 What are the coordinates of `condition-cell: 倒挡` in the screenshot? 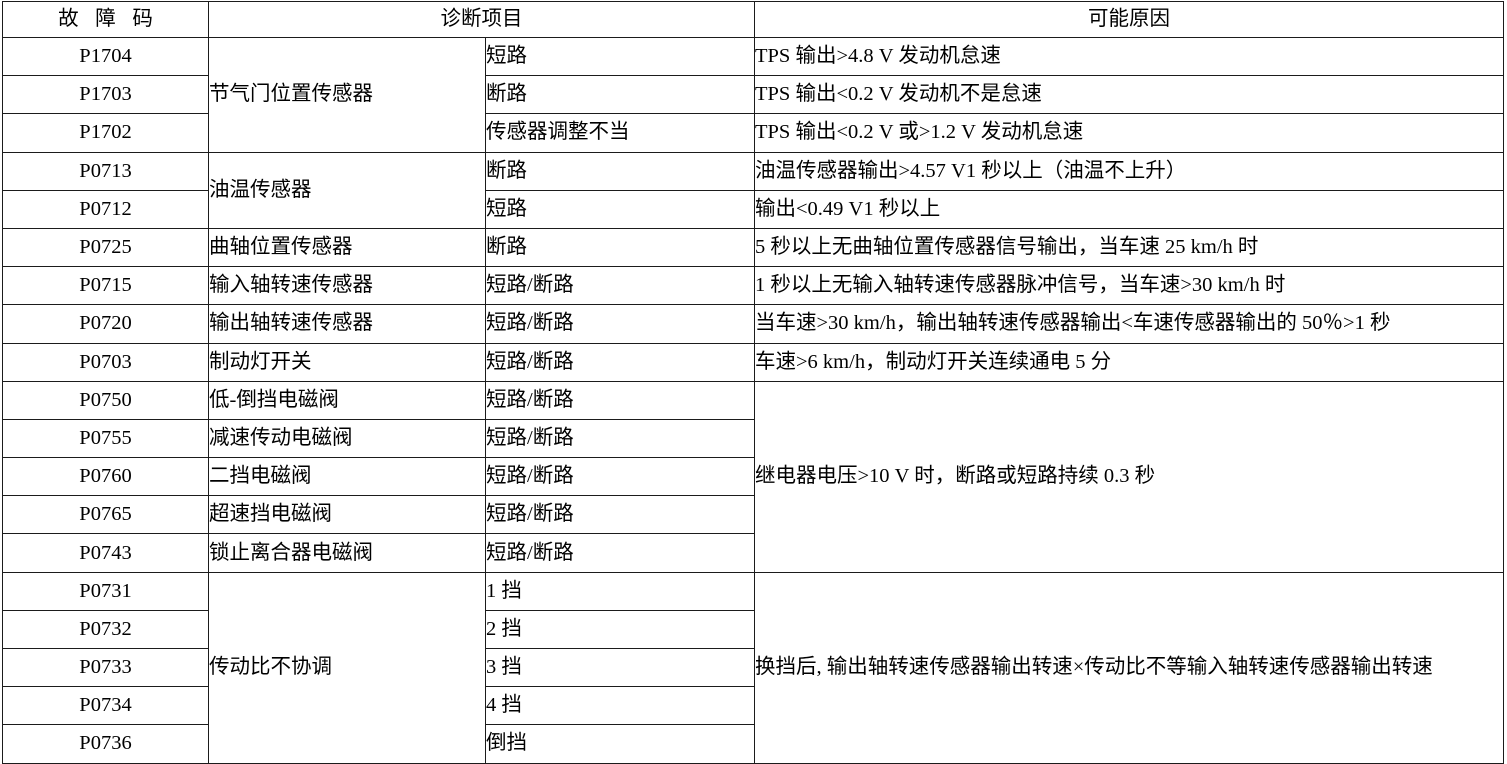 It's located at (620, 744).